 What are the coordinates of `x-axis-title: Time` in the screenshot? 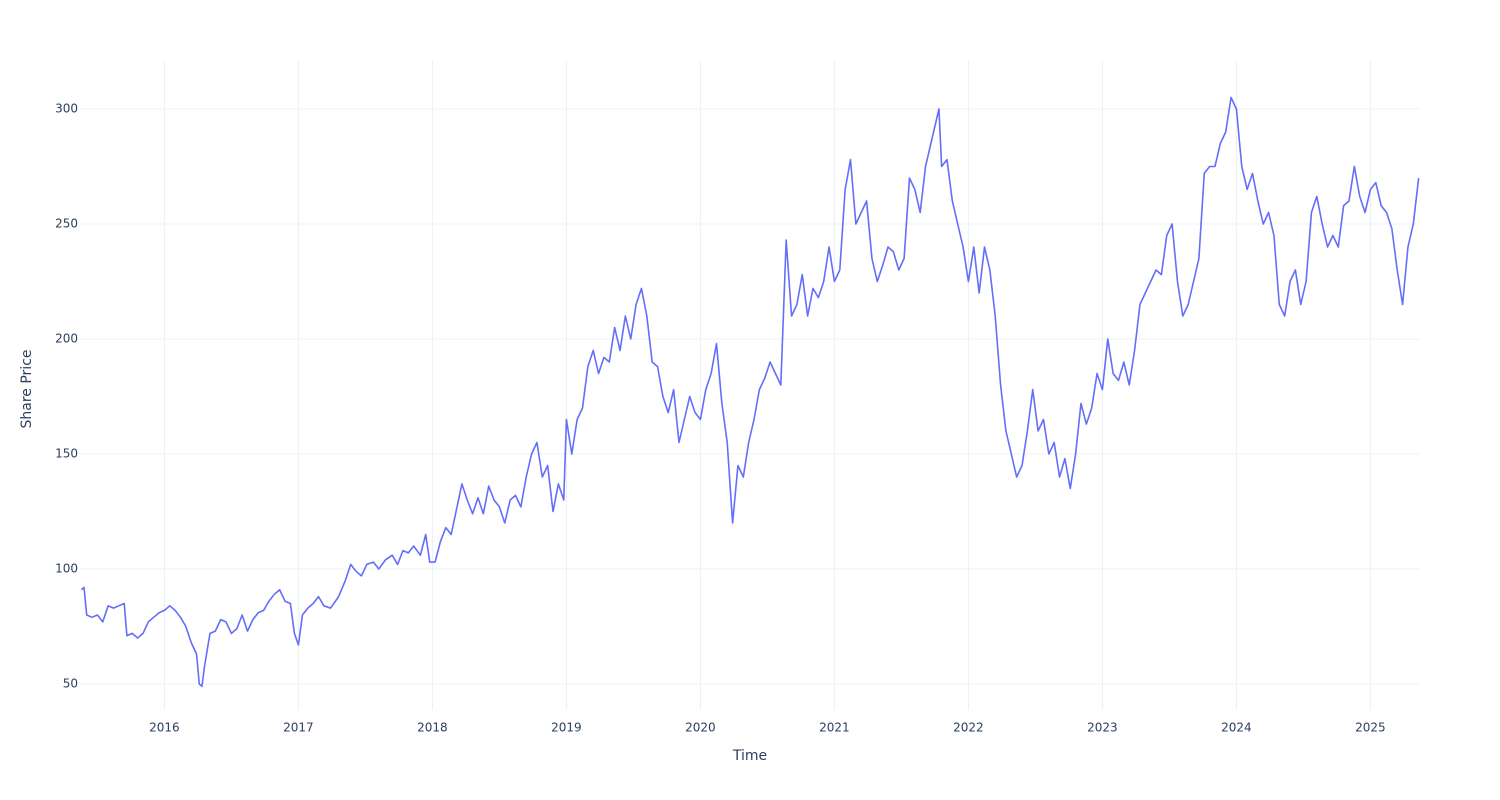 It's located at (749, 756).